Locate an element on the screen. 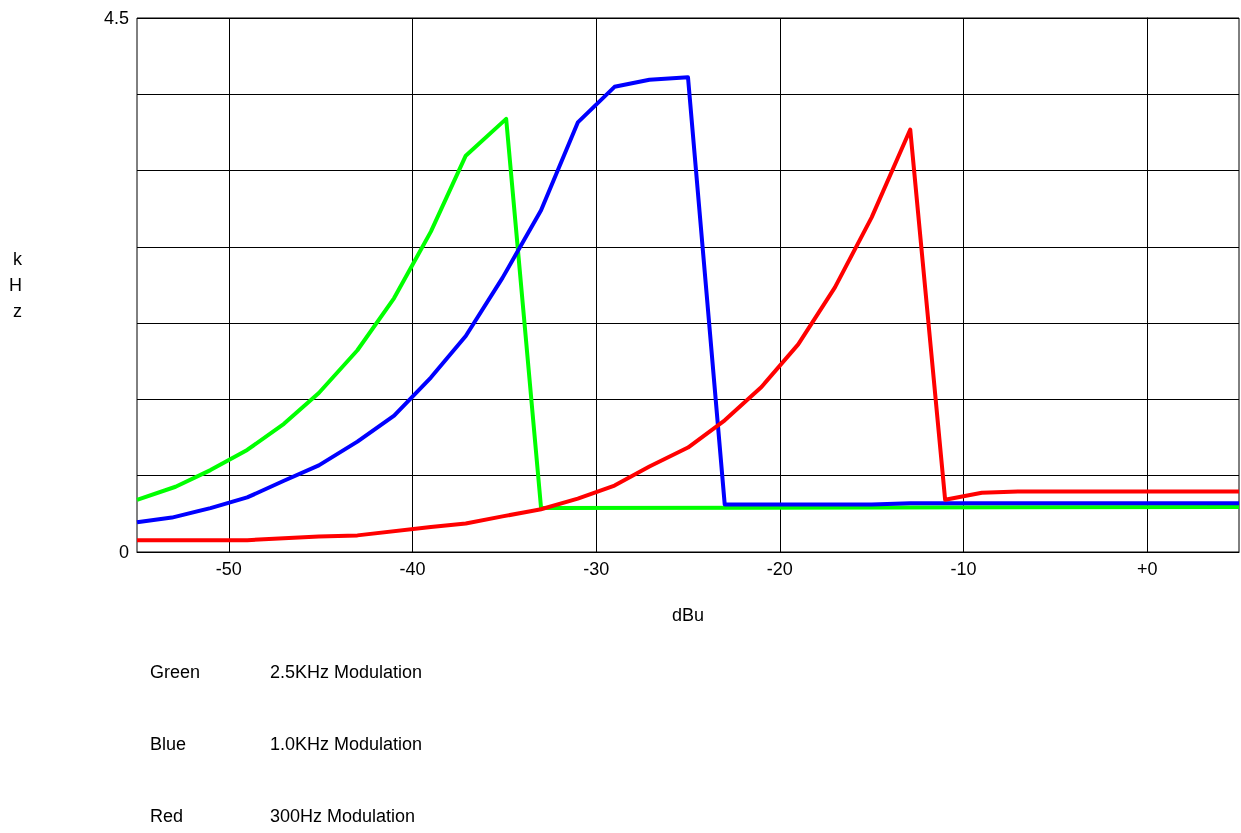  text: 1.0KHz Modulation is located at coordinates (346, 744).